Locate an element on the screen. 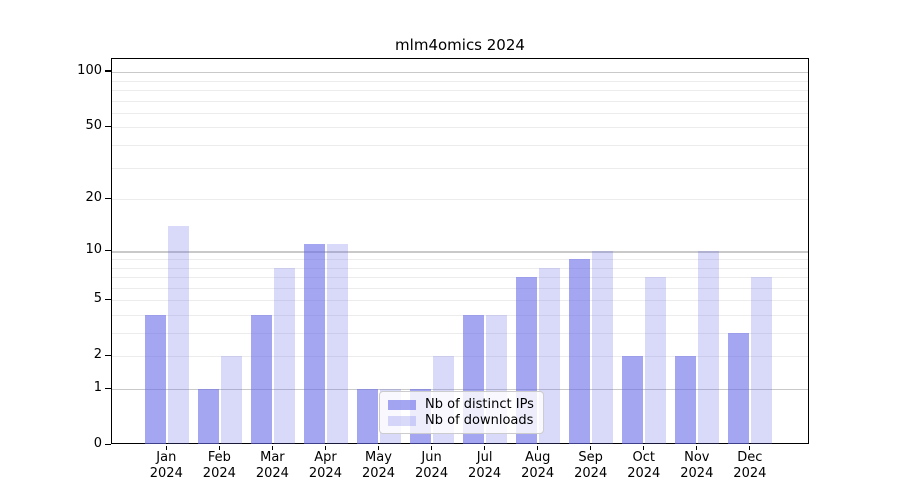 This screenshot has width=900, height=500. bar-downloads-jan is located at coordinates (178, 335).